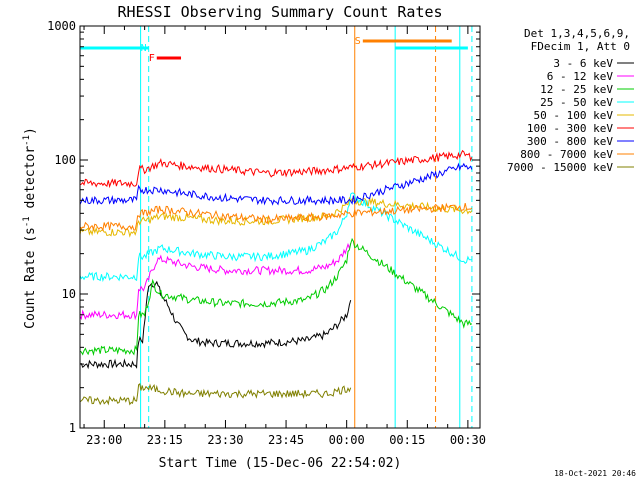  I want to click on x-tick-label: 23:15, so click(165, 440).